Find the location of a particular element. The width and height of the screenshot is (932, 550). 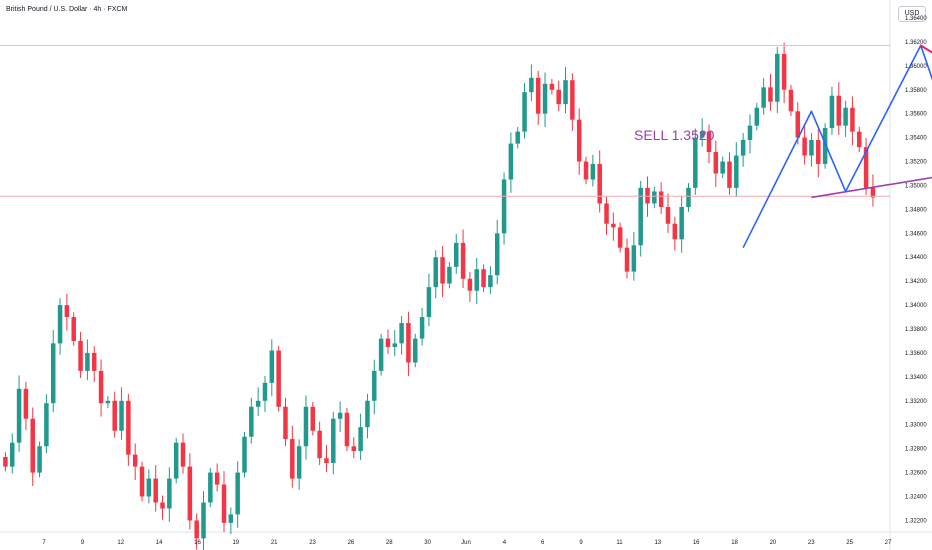

price-tick-label: 1.33400 is located at coordinates (916, 378).